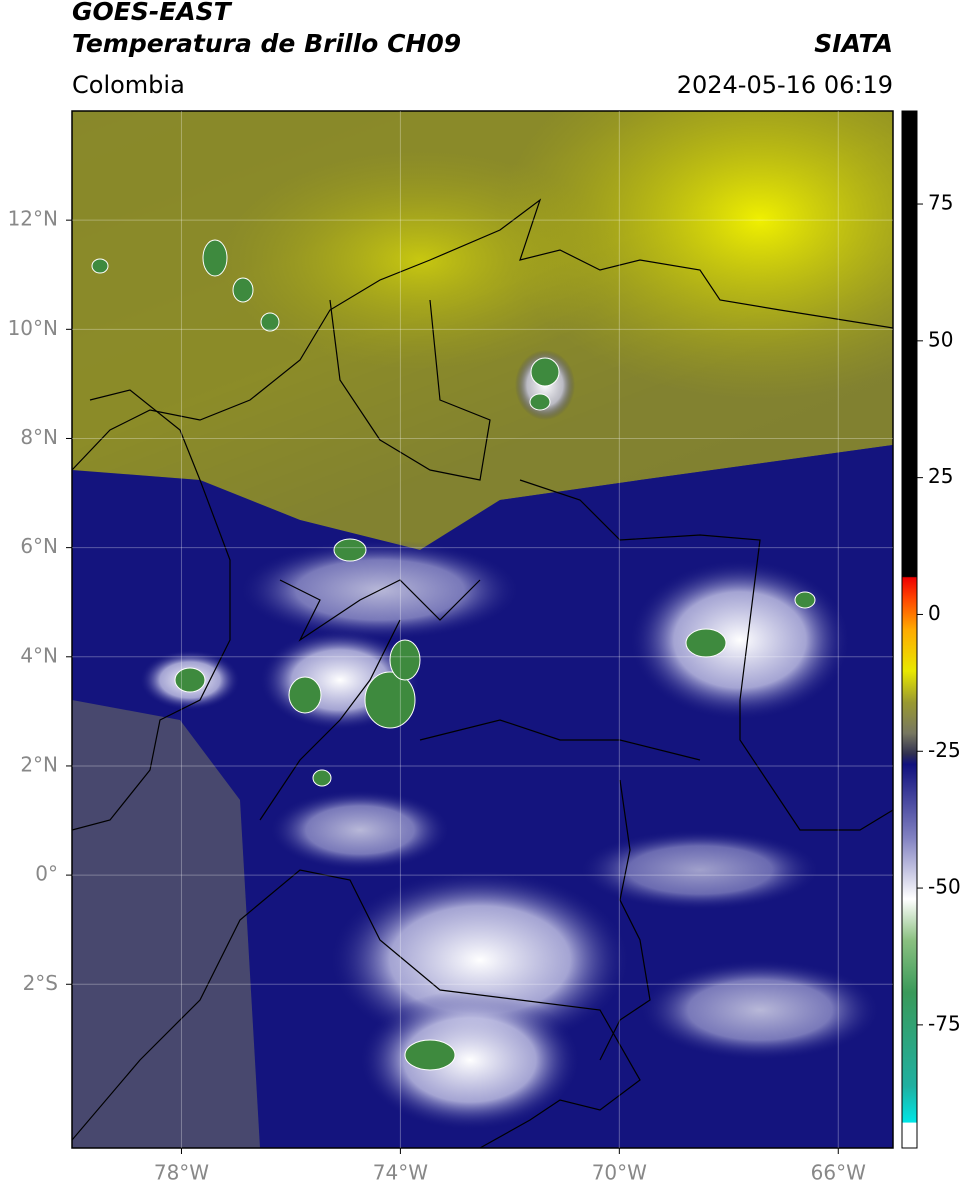 This screenshot has height=1194, width=966. I want to click on x-tick-label: 78°W, so click(181, 1173).